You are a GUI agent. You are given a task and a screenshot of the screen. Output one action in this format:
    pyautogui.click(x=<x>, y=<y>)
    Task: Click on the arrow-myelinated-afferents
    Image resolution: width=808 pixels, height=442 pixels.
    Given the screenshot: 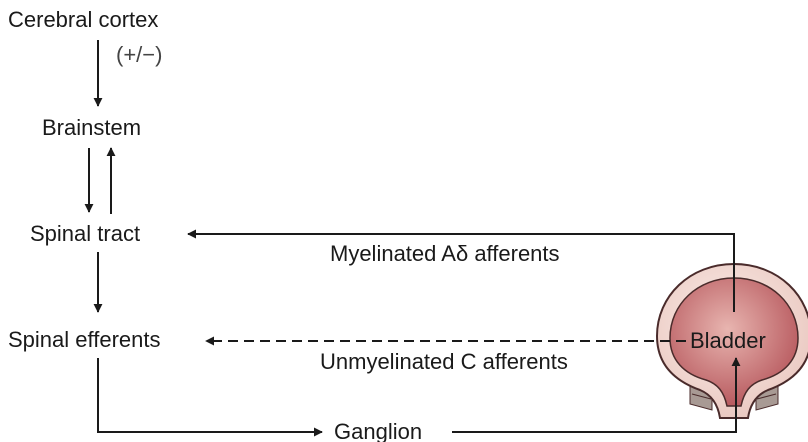 What is the action you would take?
    pyautogui.click(x=461, y=270)
    